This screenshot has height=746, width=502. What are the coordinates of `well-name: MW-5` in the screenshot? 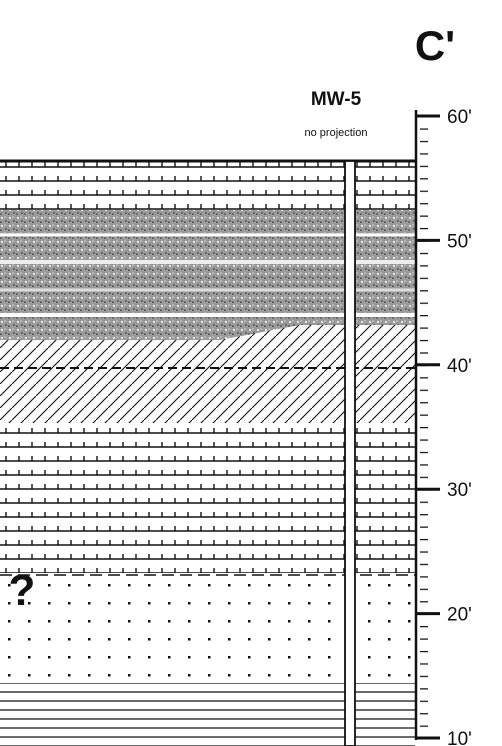 It's located at (336, 99).